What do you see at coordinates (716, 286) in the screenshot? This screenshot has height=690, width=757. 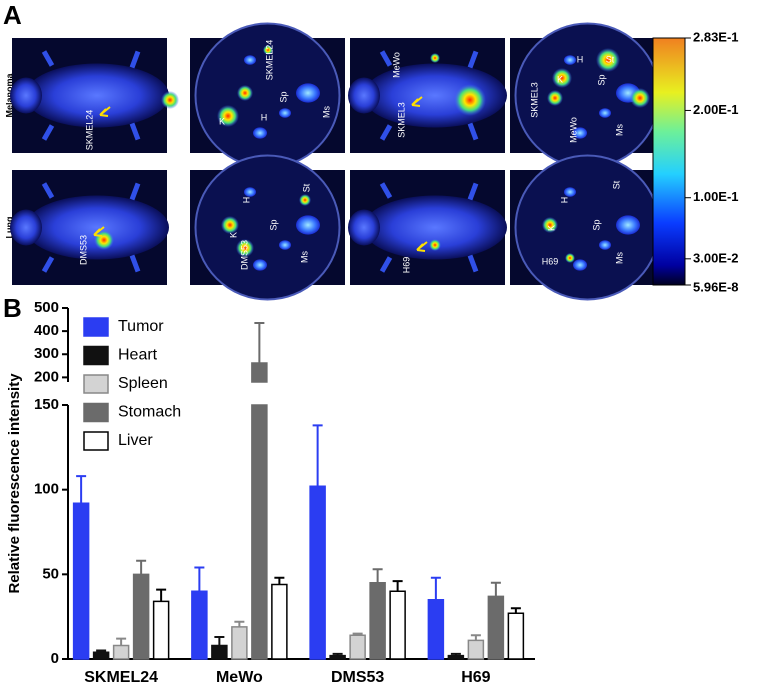 I see `colorbar-tick-label: 5.96E-8` at bounding box center [716, 286].